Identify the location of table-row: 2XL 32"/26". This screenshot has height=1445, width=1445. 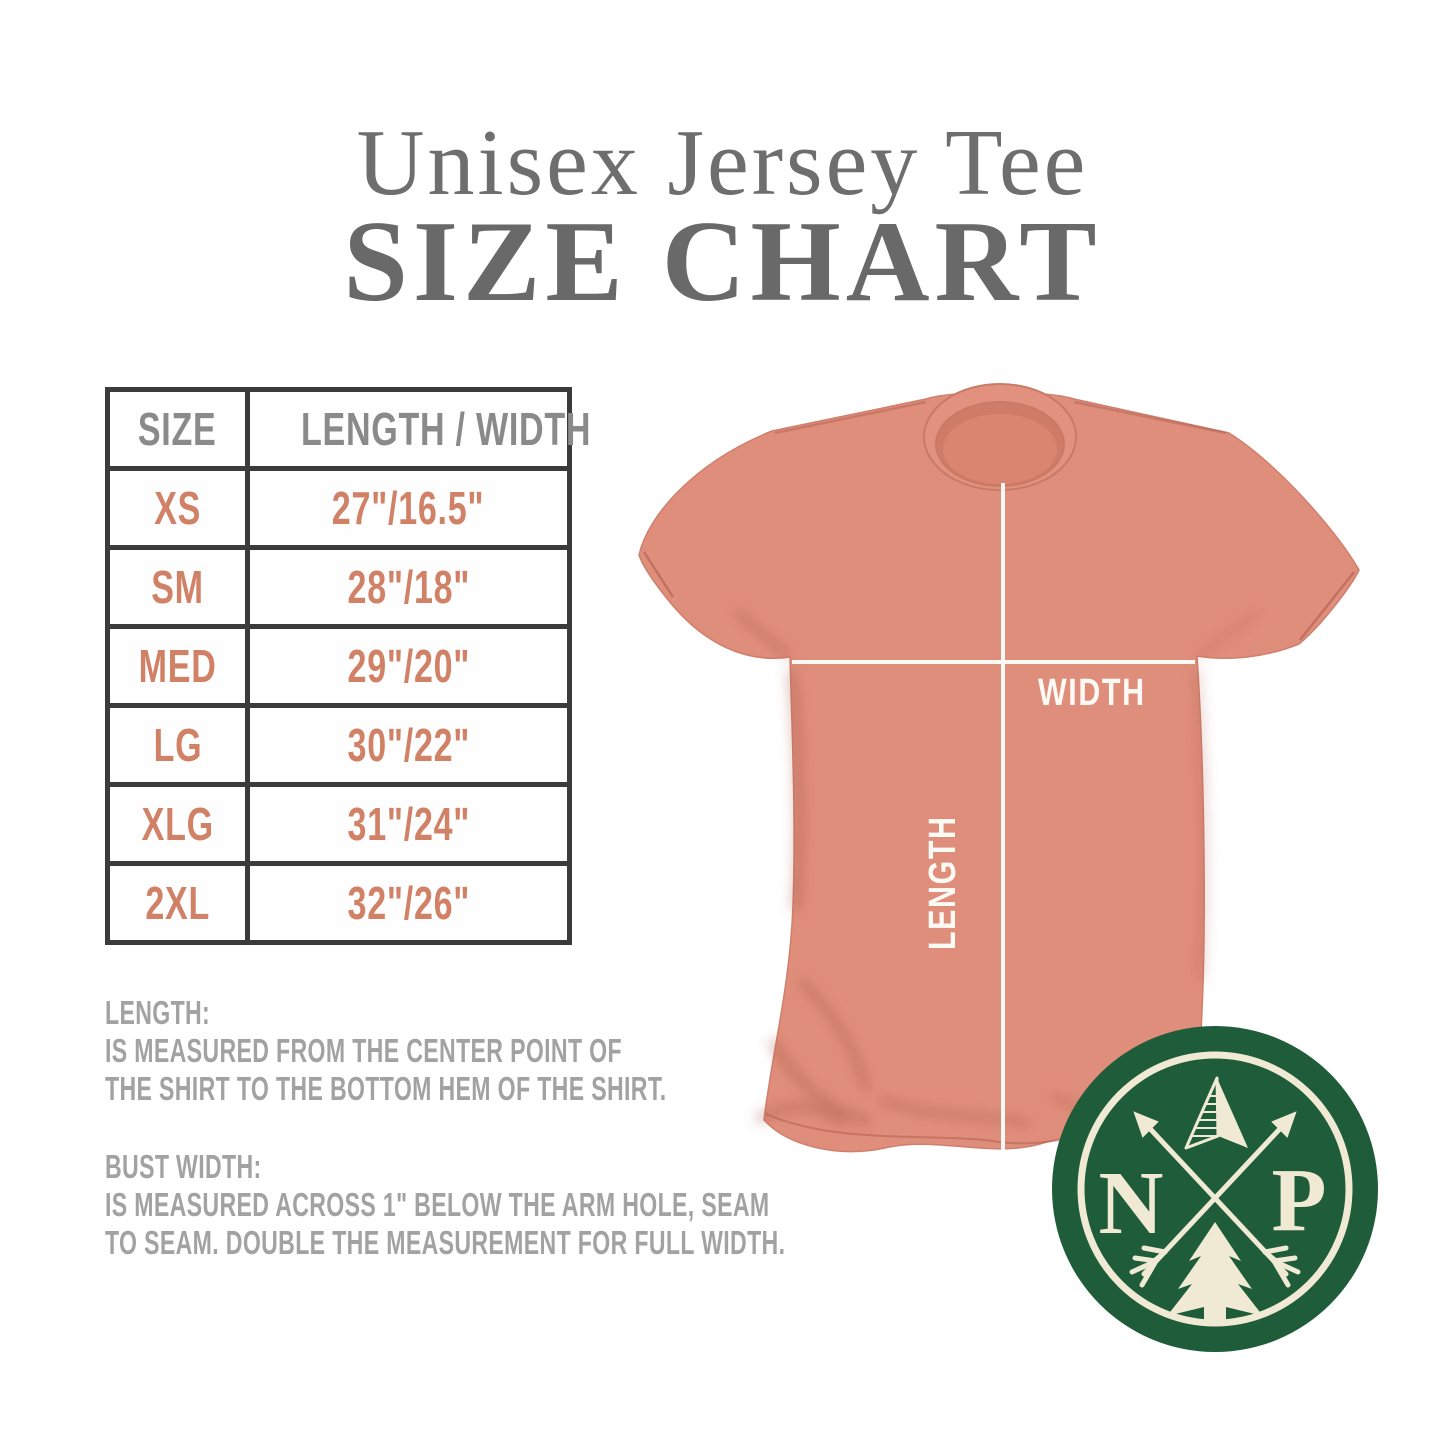
(338, 903).